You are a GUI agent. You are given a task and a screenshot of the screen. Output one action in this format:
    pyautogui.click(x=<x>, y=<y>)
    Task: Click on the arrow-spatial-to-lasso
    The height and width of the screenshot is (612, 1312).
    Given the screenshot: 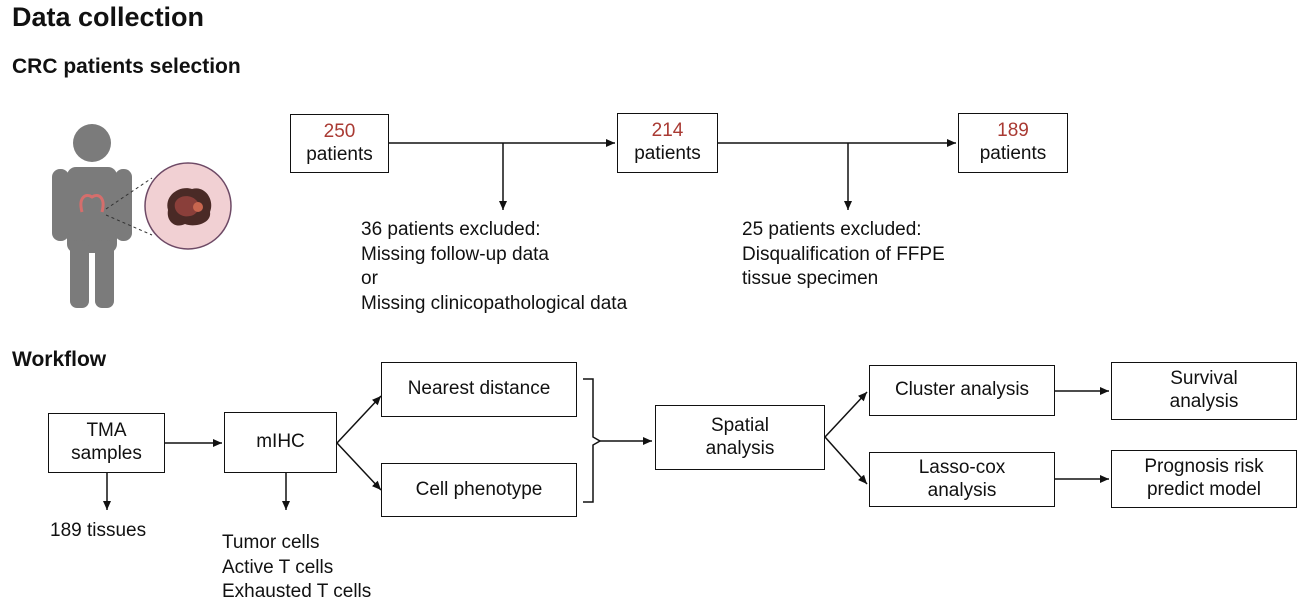 What is the action you would take?
    pyautogui.click(x=846, y=460)
    